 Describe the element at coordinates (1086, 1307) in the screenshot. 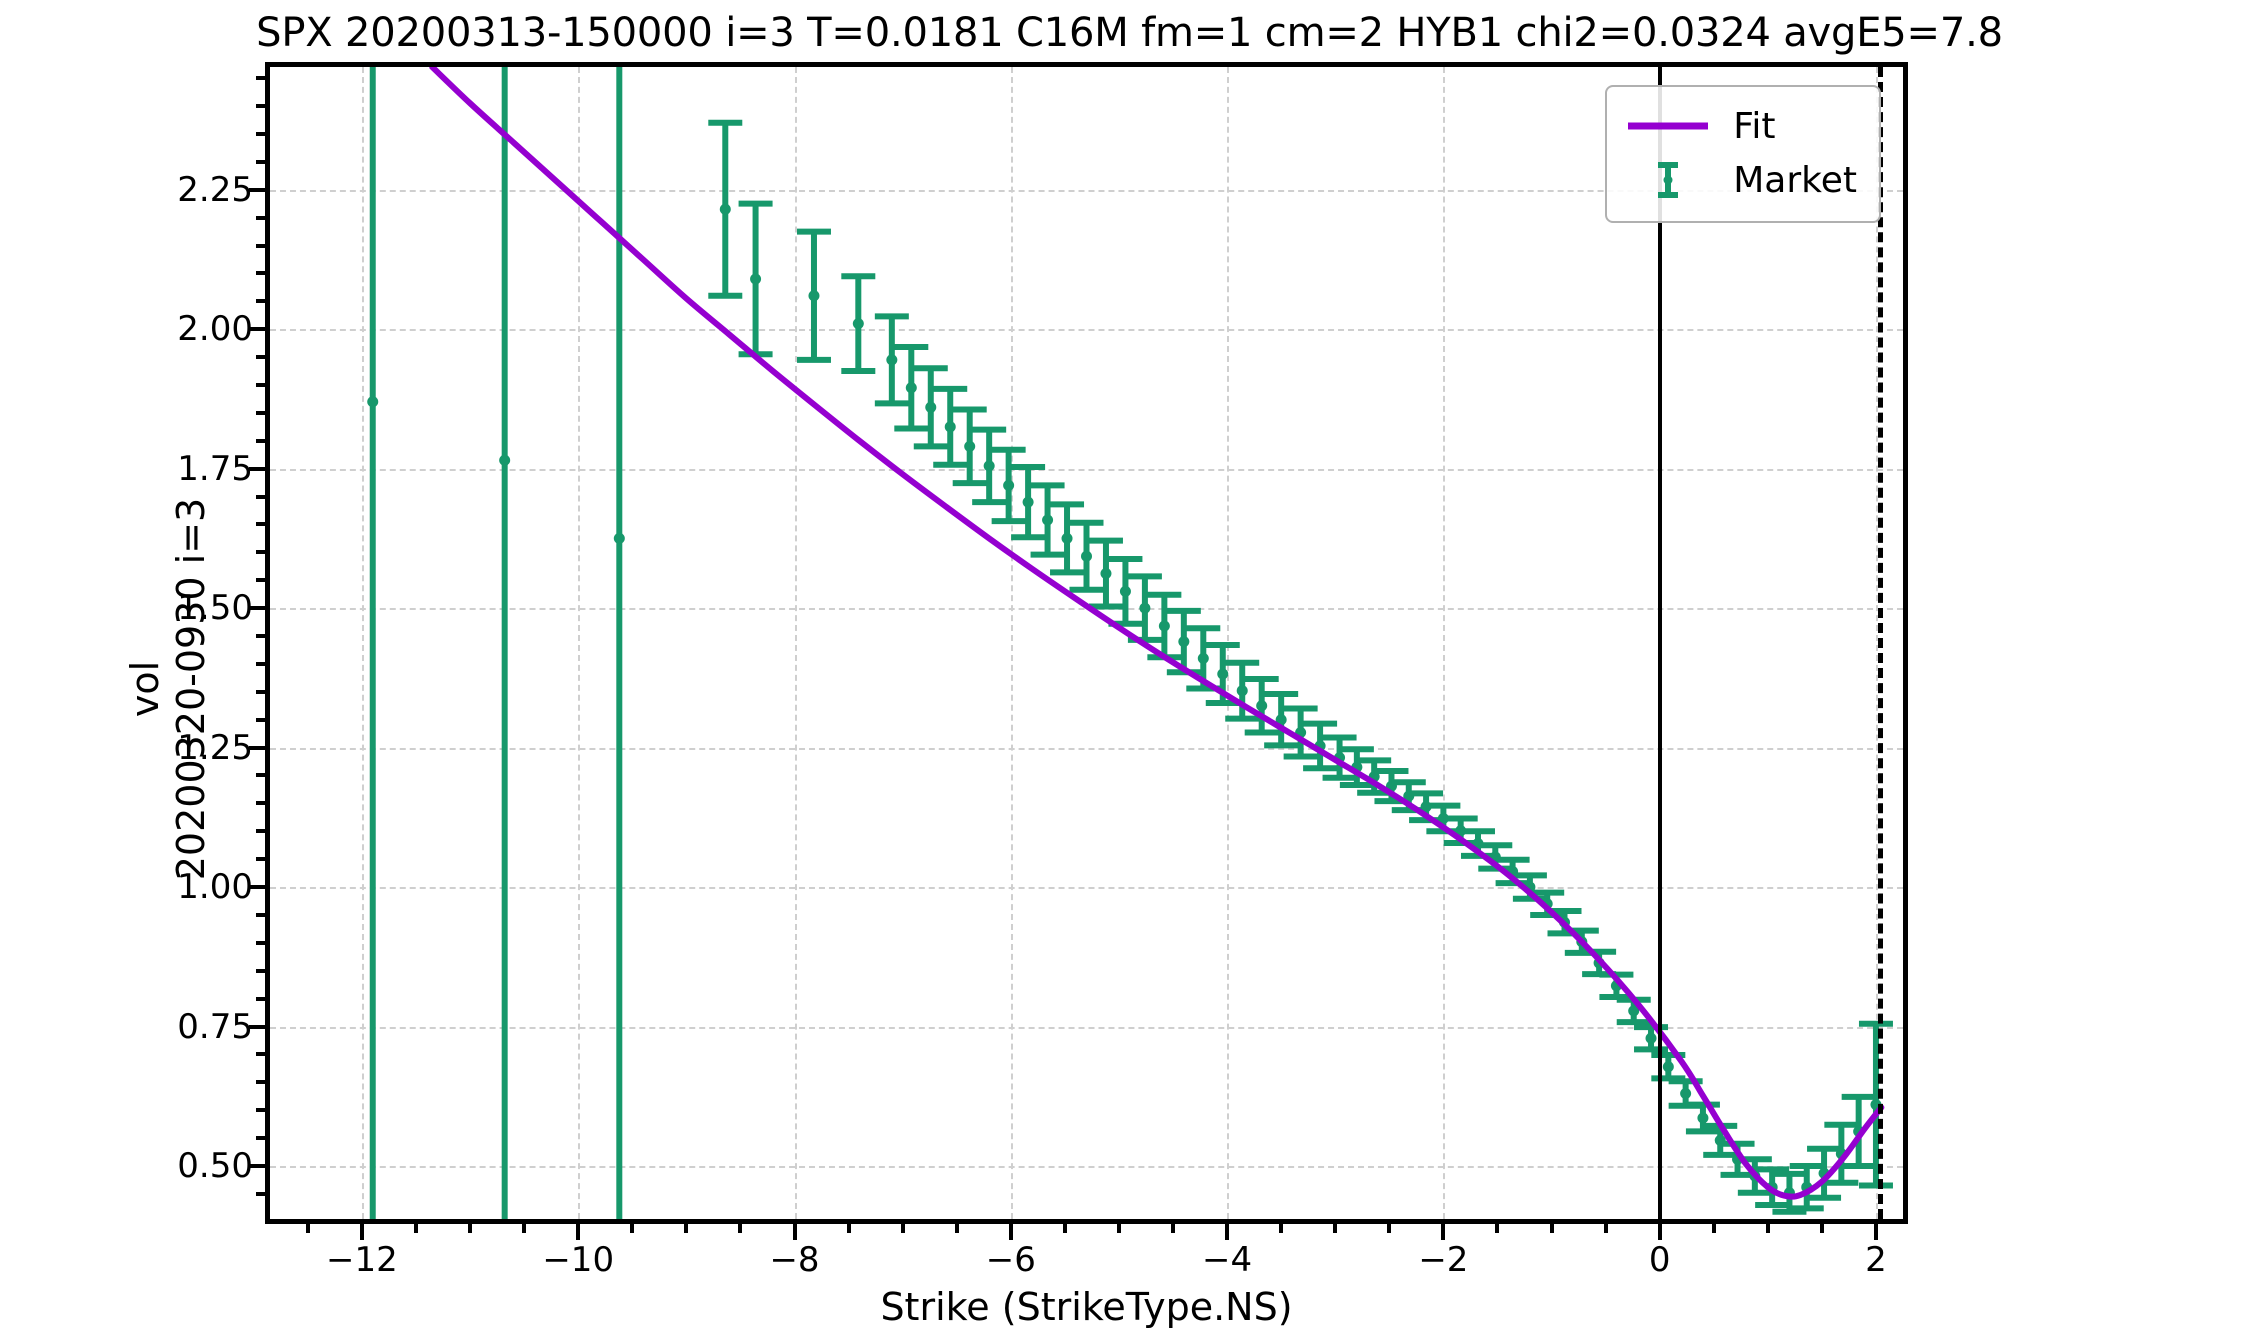

I see `x-axis-label: Strike (StrikeType.NS)` at that location.